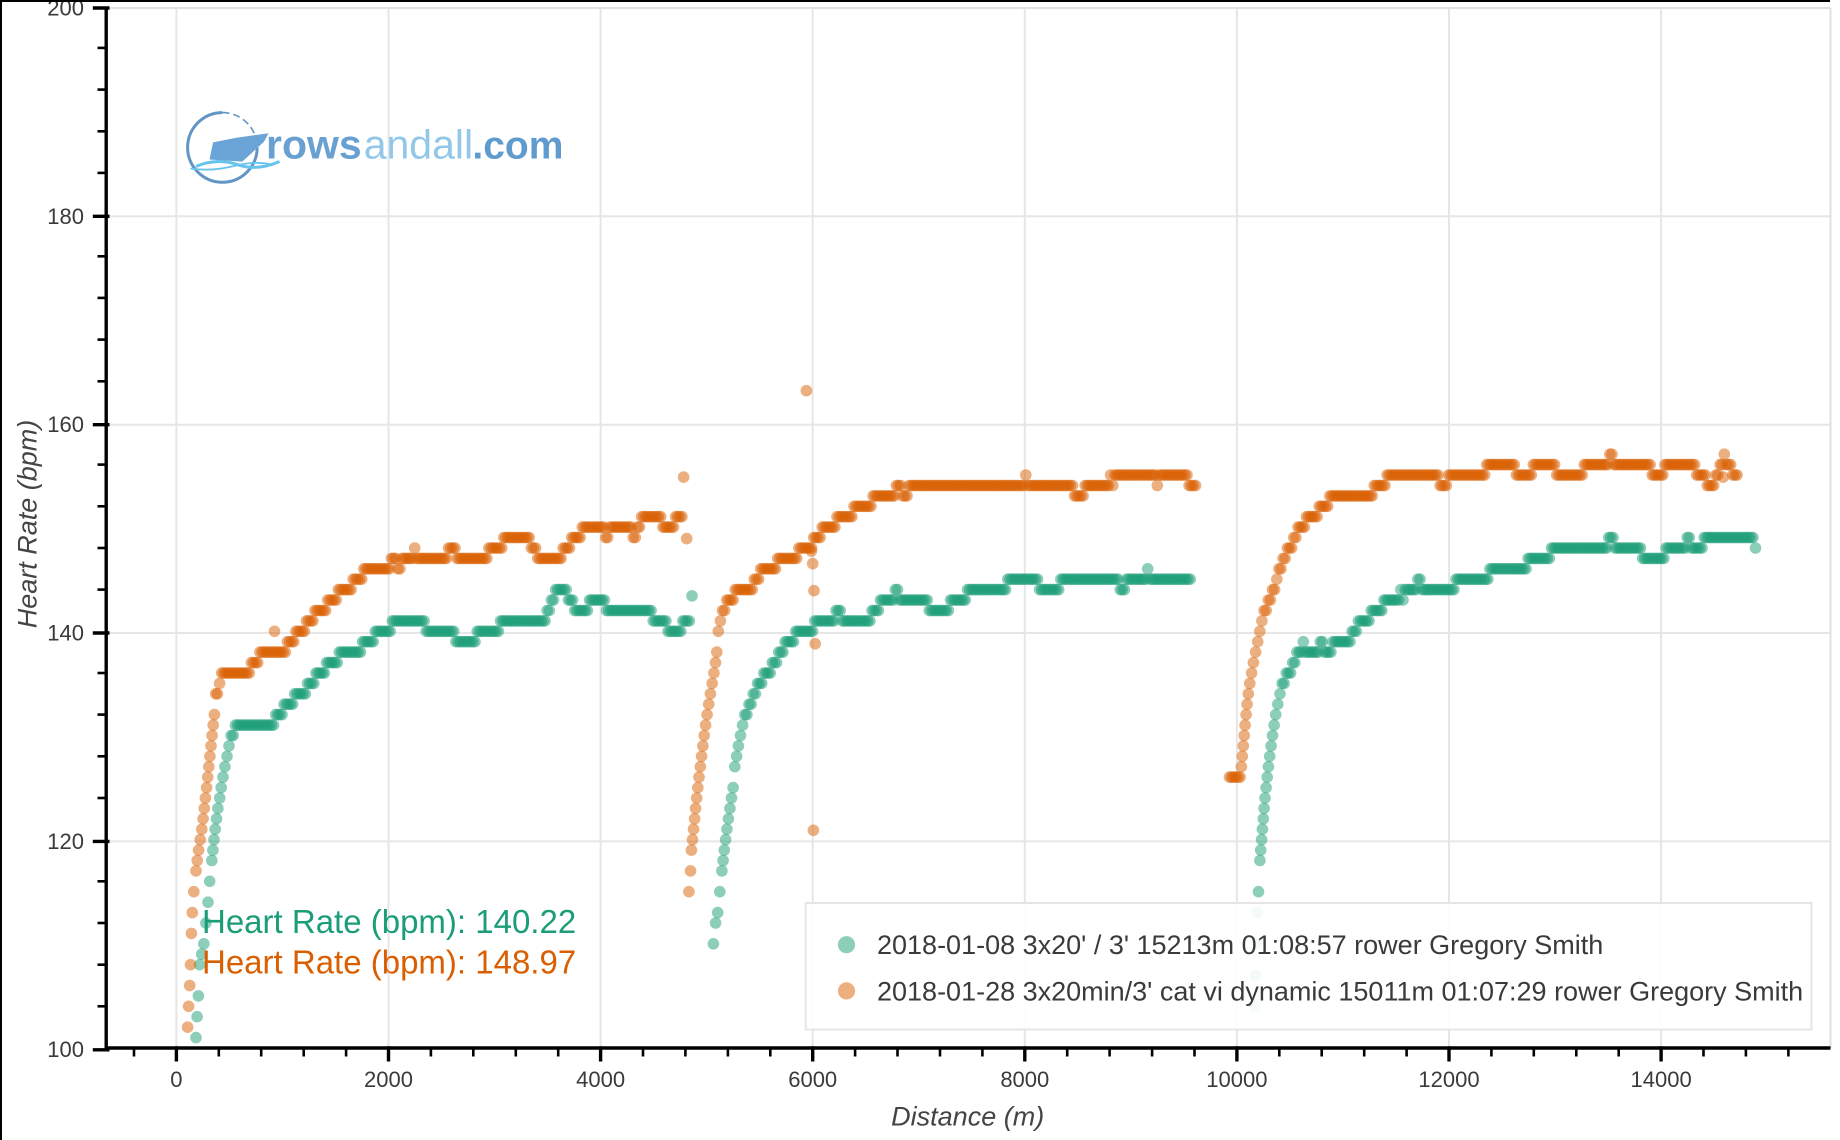 The height and width of the screenshot is (1140, 1840). I want to click on svg-text: Heart Rate (bpm), so click(28, 524).